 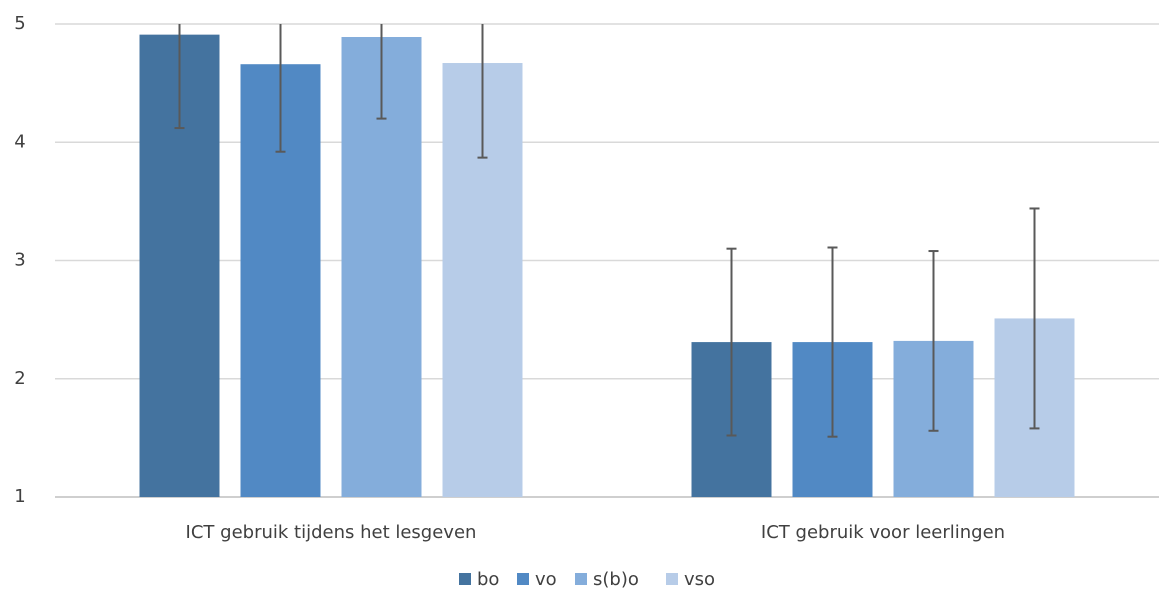 What do you see at coordinates (19, 23) in the screenshot?
I see `y-tick-label: 5` at bounding box center [19, 23].